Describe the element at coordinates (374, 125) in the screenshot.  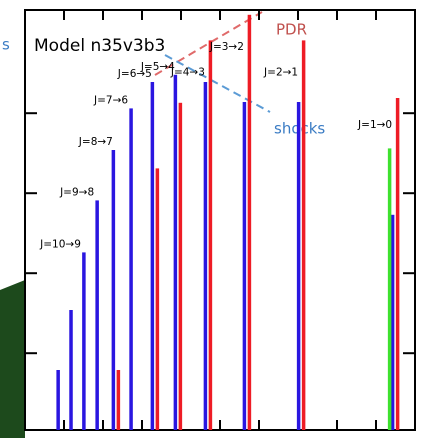
I see `category-label: J=1→0` at that location.